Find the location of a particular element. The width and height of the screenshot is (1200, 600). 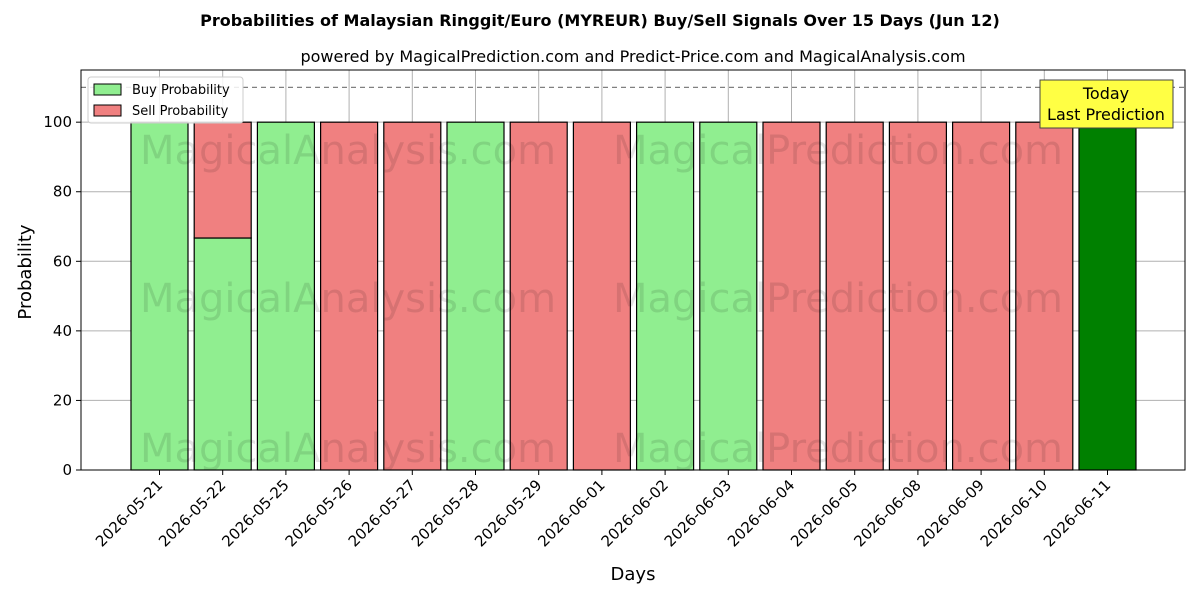

x-tick-label: 2026-06-03 is located at coordinates (698, 513).